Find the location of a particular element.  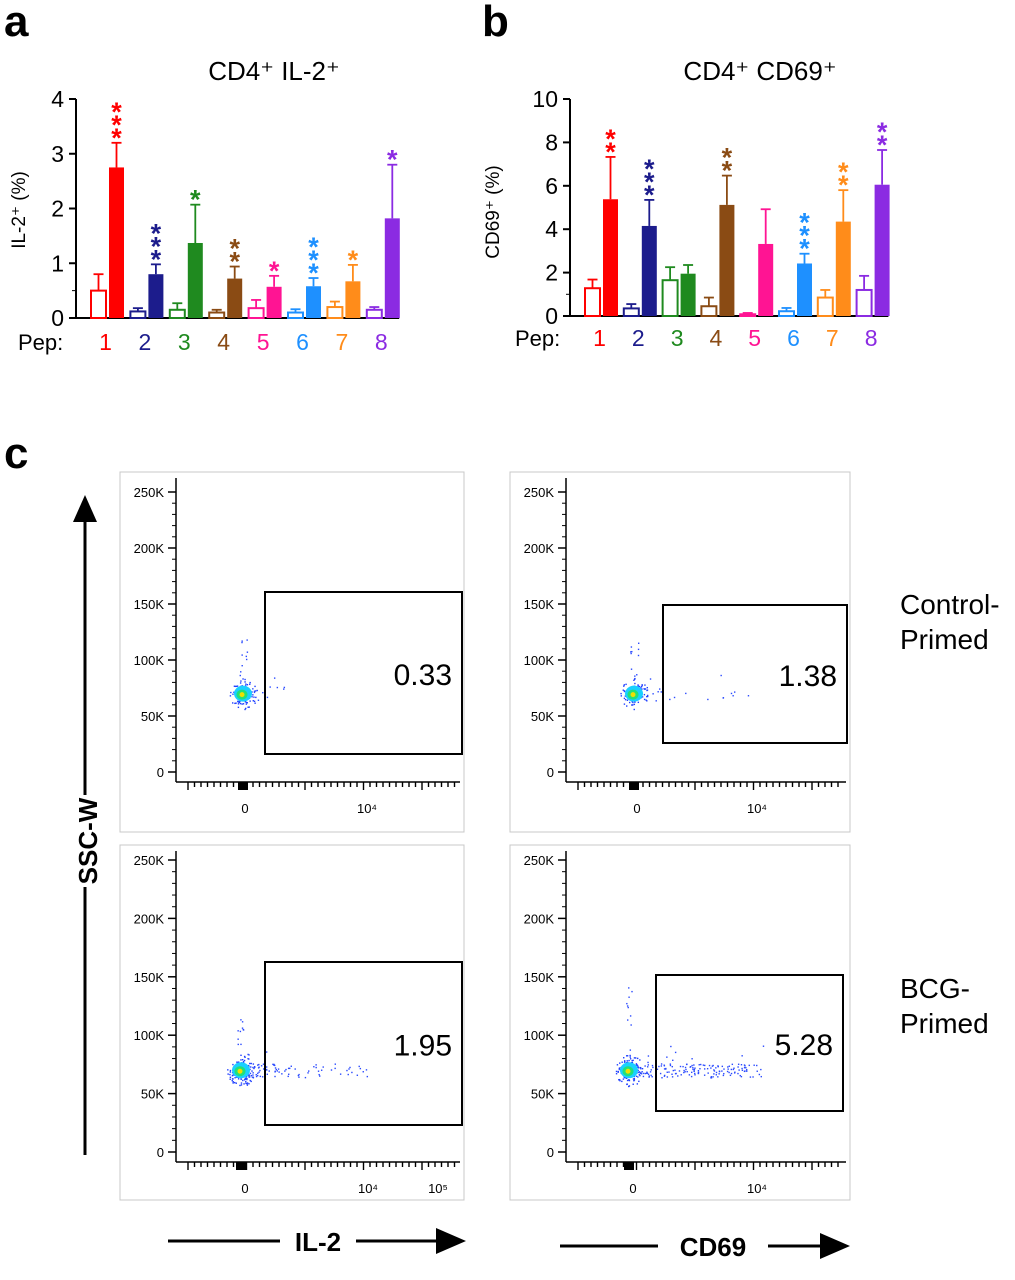

panel-label-c: c is located at coordinates (16, 453).